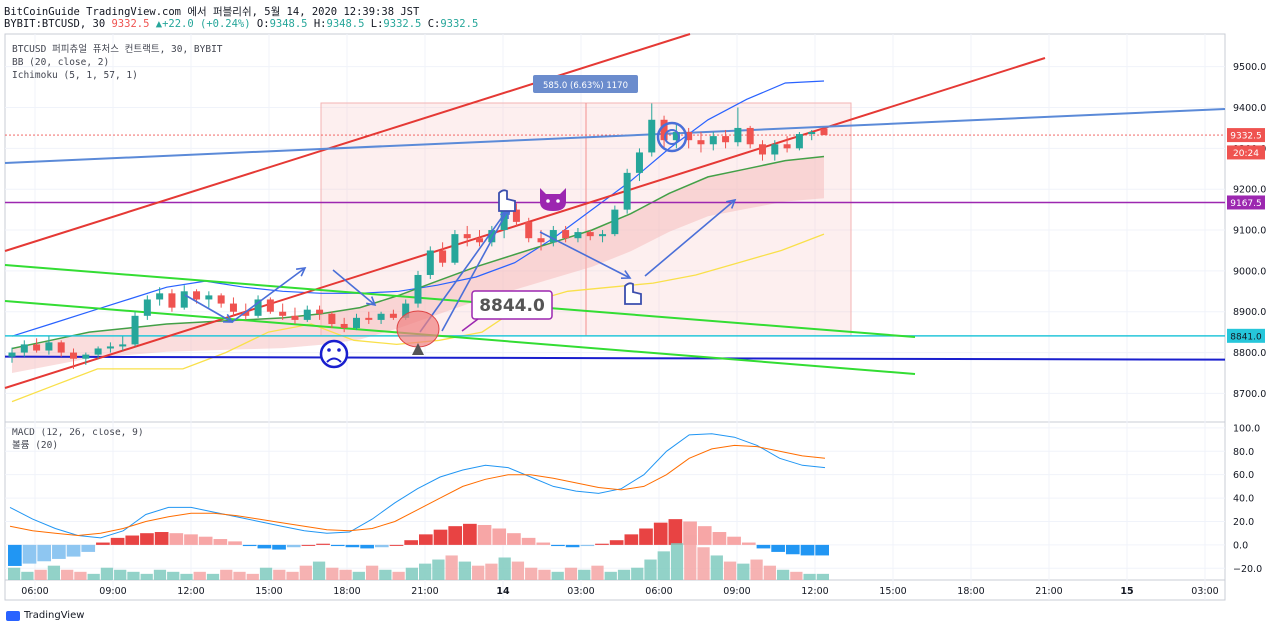 The width and height of the screenshot is (1280, 630). What do you see at coordinates (354, 287) in the screenshot?
I see `arrow-shaft` at bounding box center [354, 287].